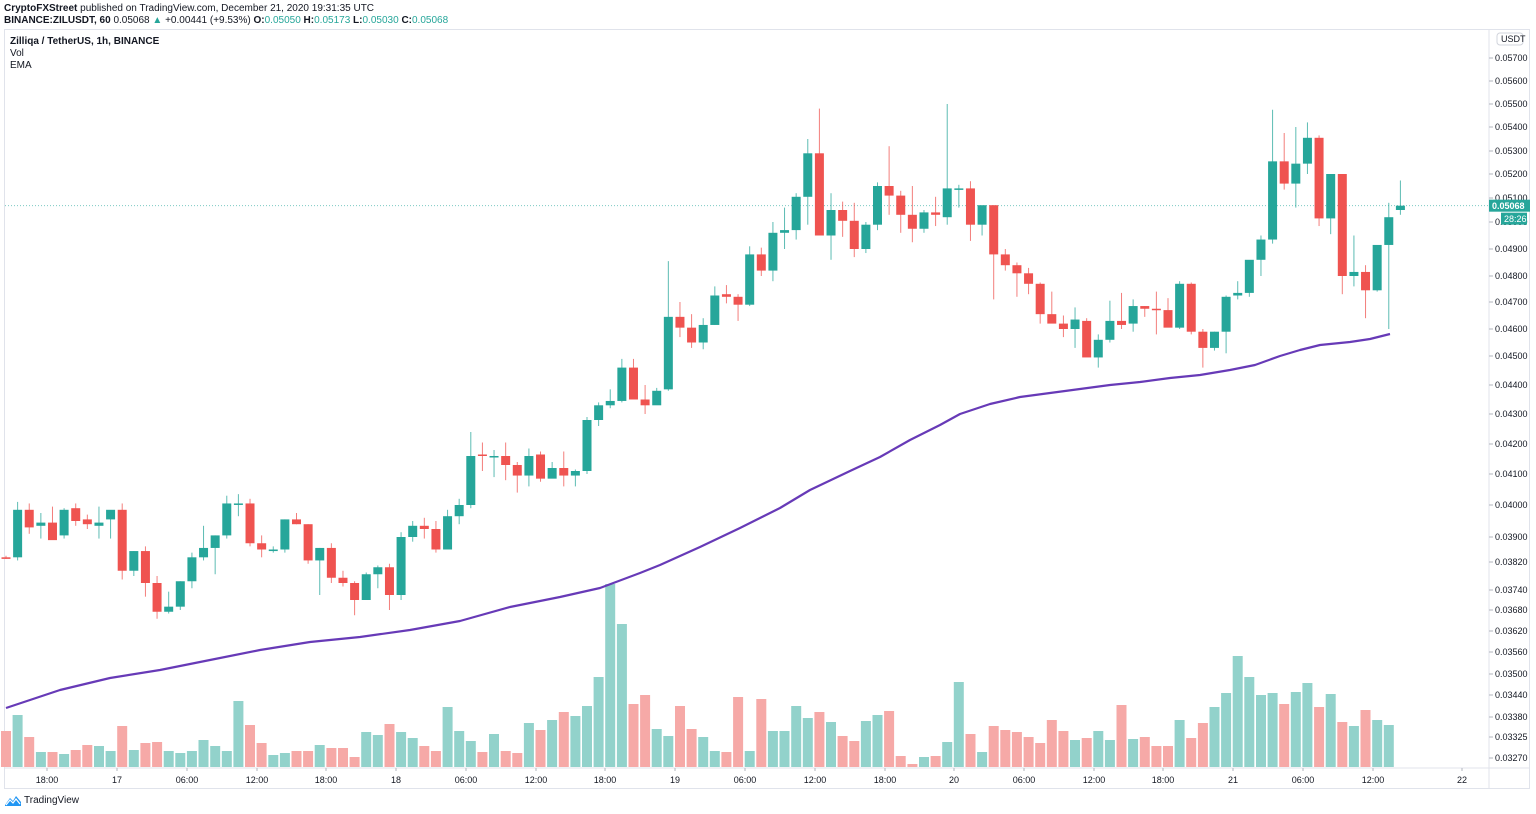  I want to click on price-tick-label: 0.03380, so click(1511, 717).